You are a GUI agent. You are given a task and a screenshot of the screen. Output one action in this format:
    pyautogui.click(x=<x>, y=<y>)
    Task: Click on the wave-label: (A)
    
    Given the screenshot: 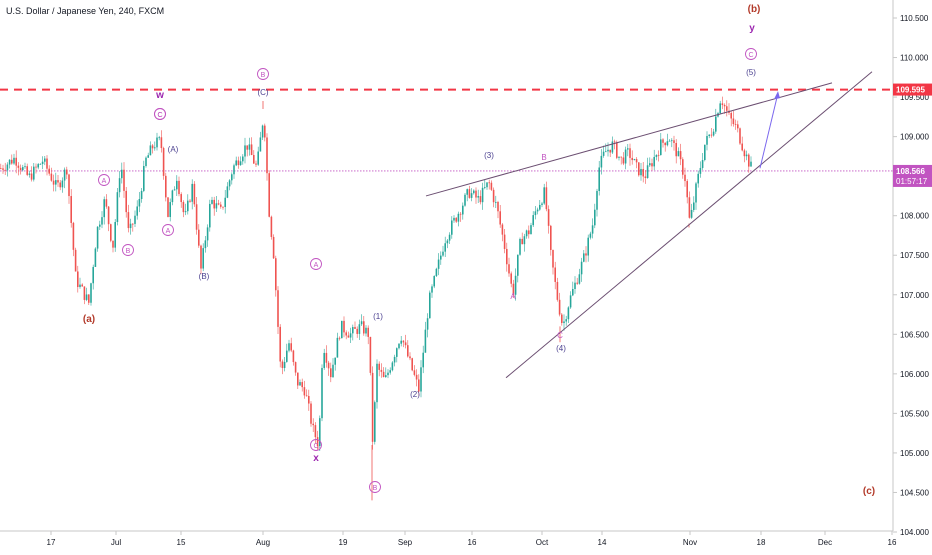 What is the action you would take?
    pyautogui.click(x=173, y=149)
    